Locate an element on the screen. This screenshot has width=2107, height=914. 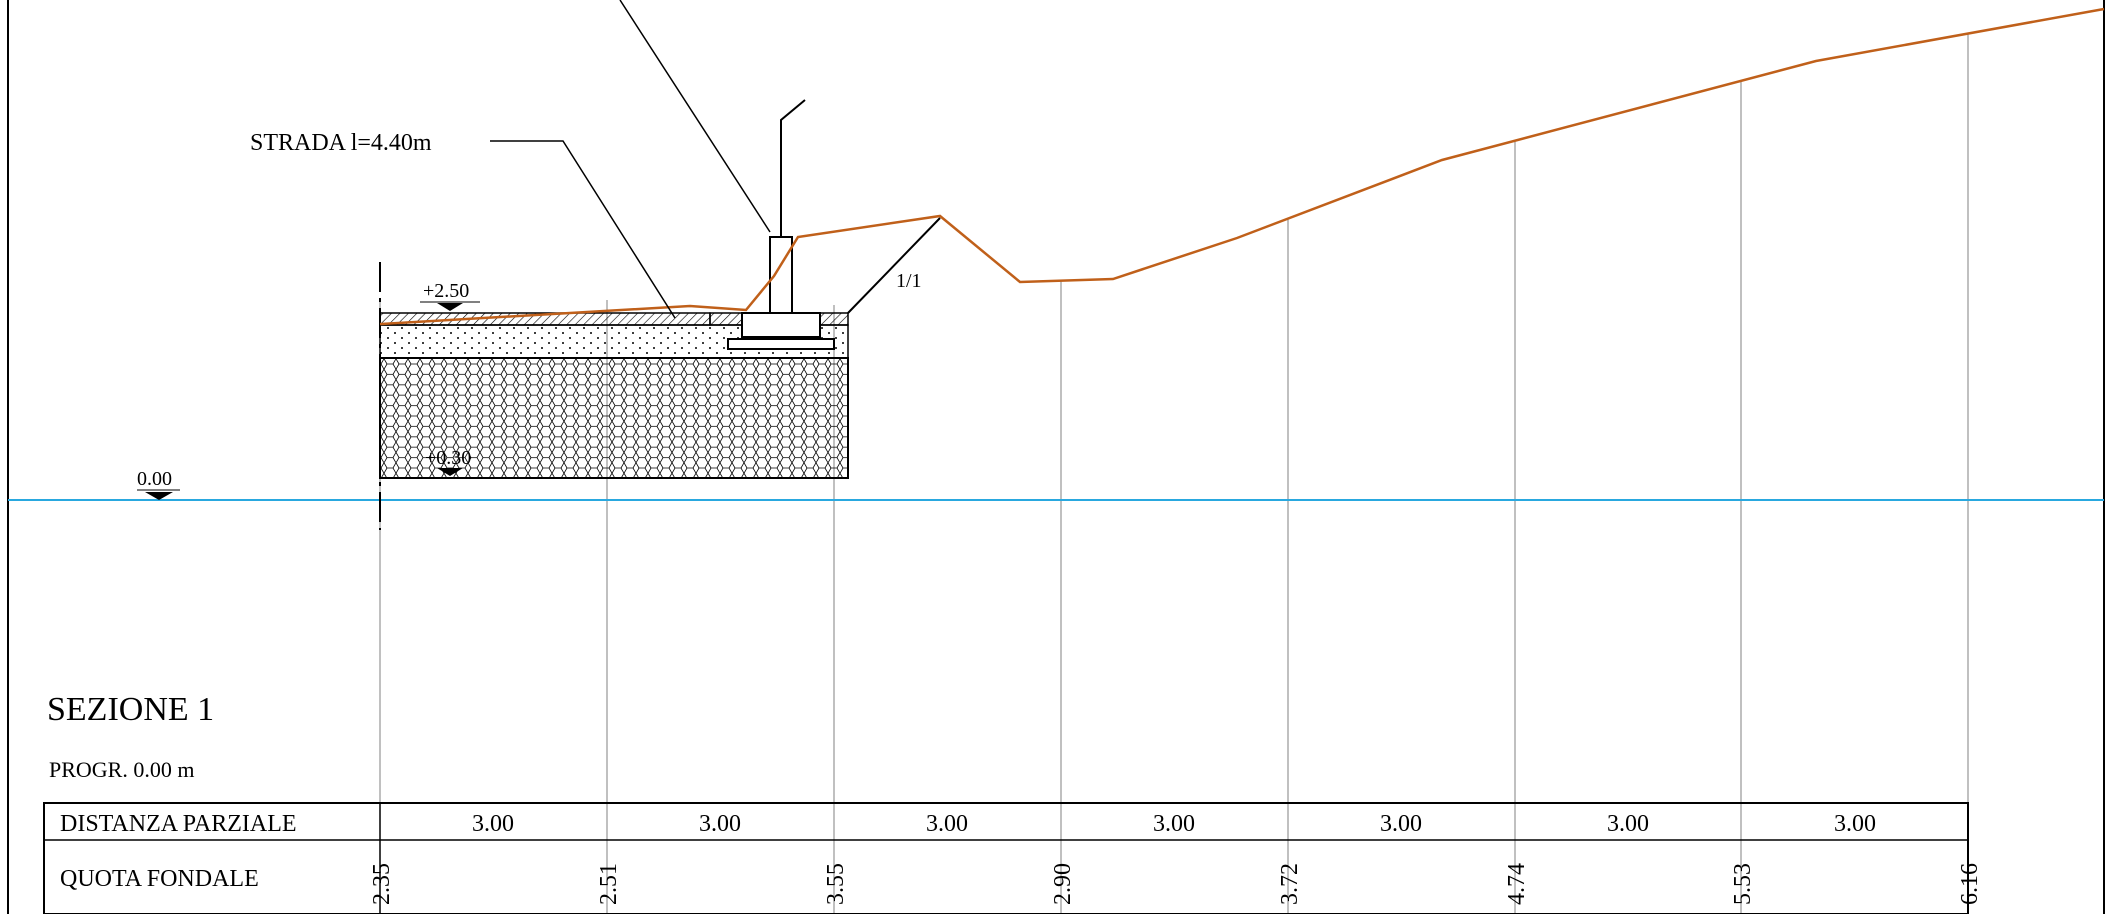
row-label-distance: DISTANZA PARZIALE is located at coordinates (178, 824).